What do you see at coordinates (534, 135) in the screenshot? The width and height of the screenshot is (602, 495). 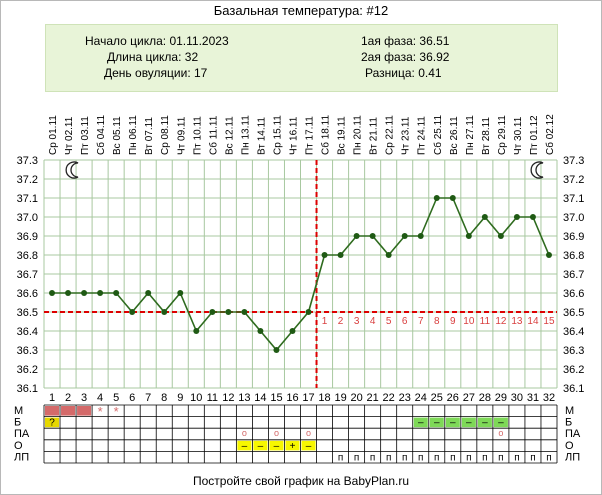 I see `date-label: Пт 01.12` at bounding box center [534, 135].